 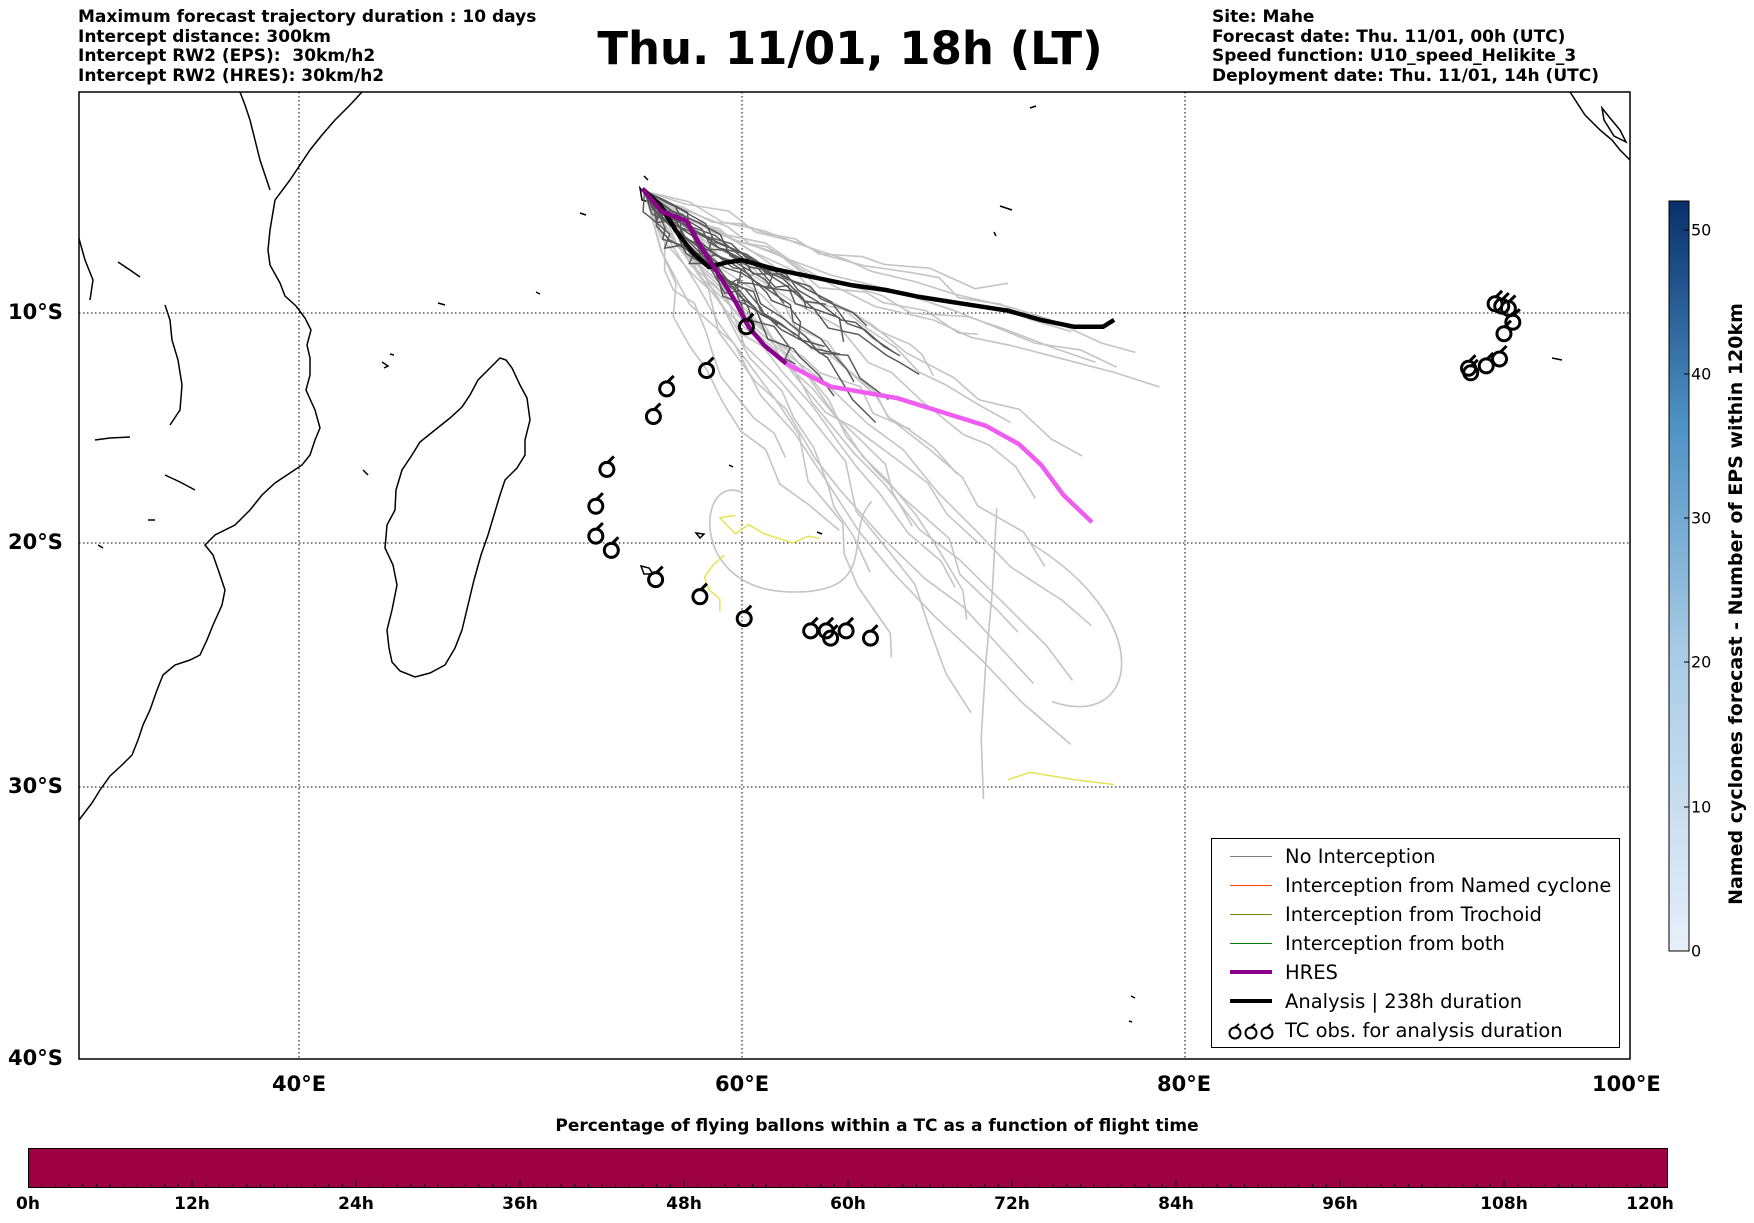 I want to click on colorbar-tick-label: 0h, so click(x=28, y=1204).